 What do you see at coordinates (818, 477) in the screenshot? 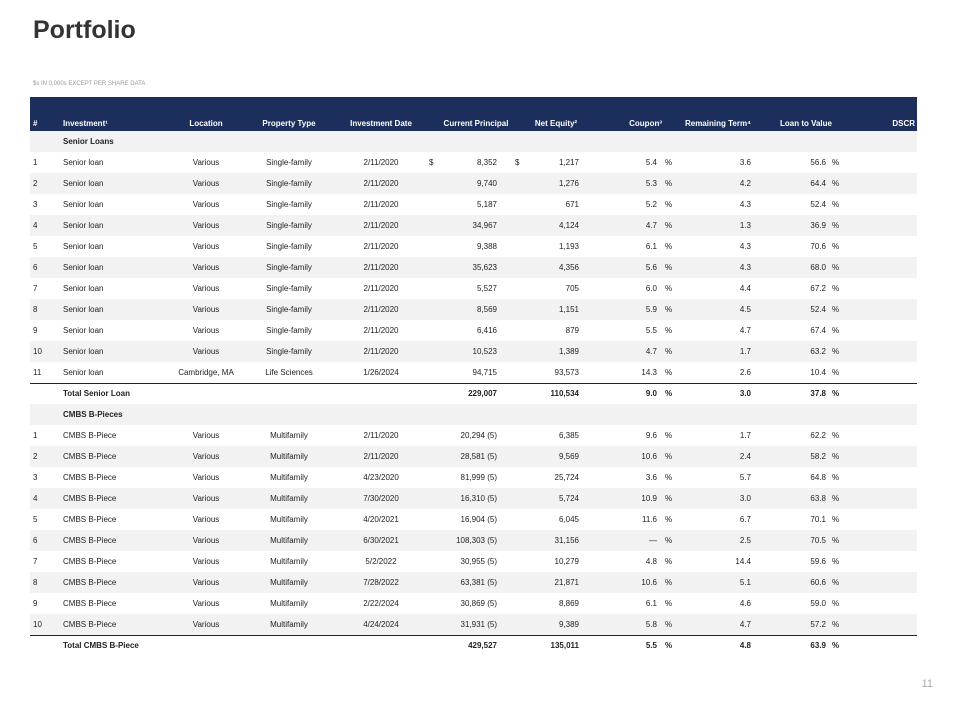
I see `cell: 64.8` at bounding box center [818, 477].